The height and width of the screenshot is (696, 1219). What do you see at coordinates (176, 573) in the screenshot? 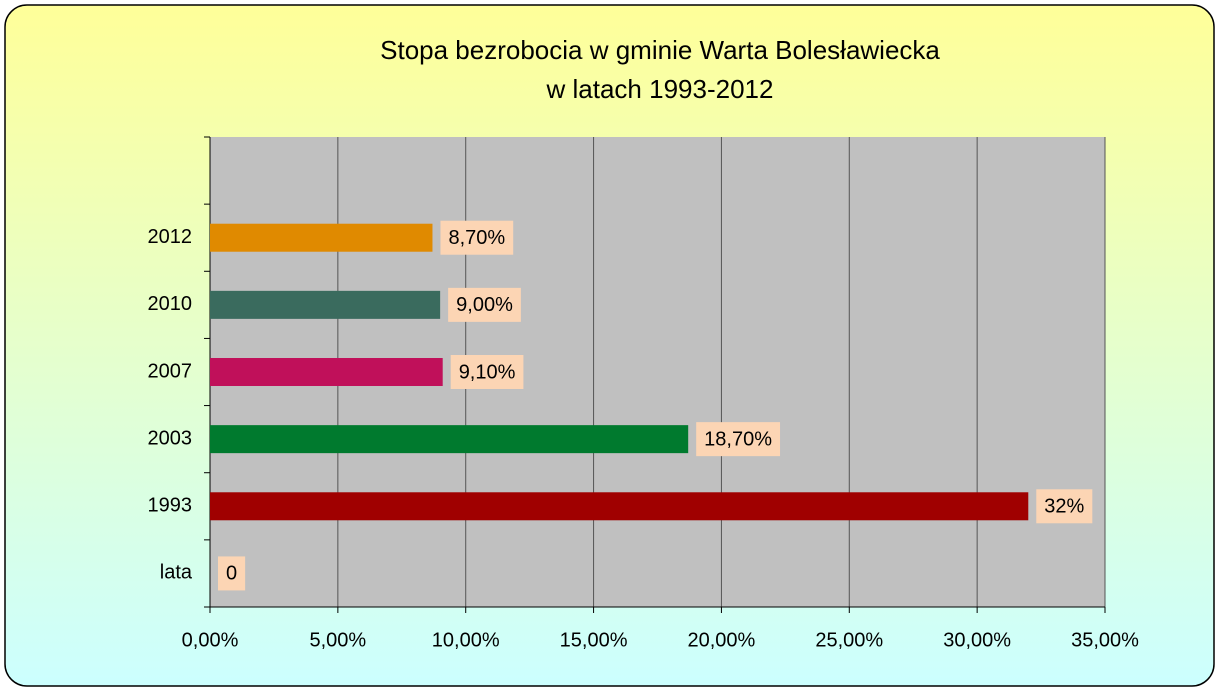
I see `y-tick-label: lata` at bounding box center [176, 573].